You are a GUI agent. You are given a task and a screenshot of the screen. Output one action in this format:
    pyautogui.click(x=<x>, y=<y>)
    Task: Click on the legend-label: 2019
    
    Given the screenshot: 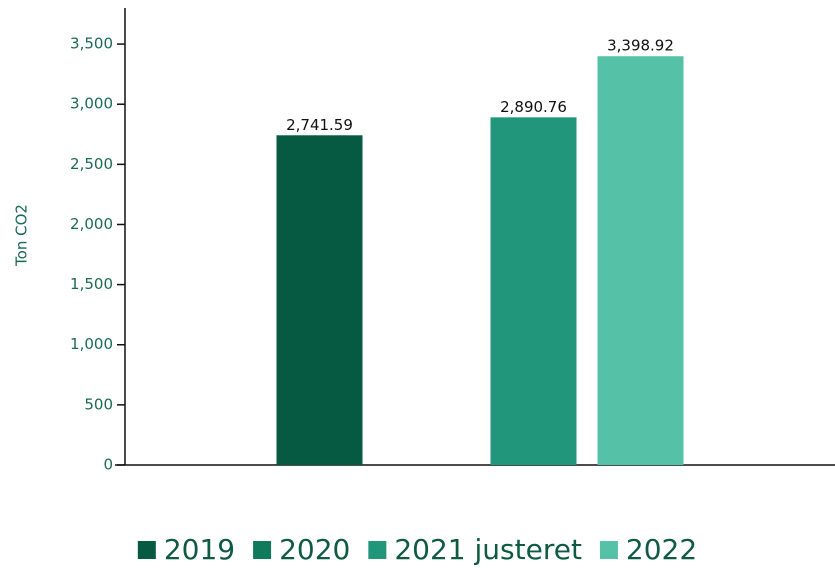 What is the action you would take?
    pyautogui.click(x=199, y=549)
    